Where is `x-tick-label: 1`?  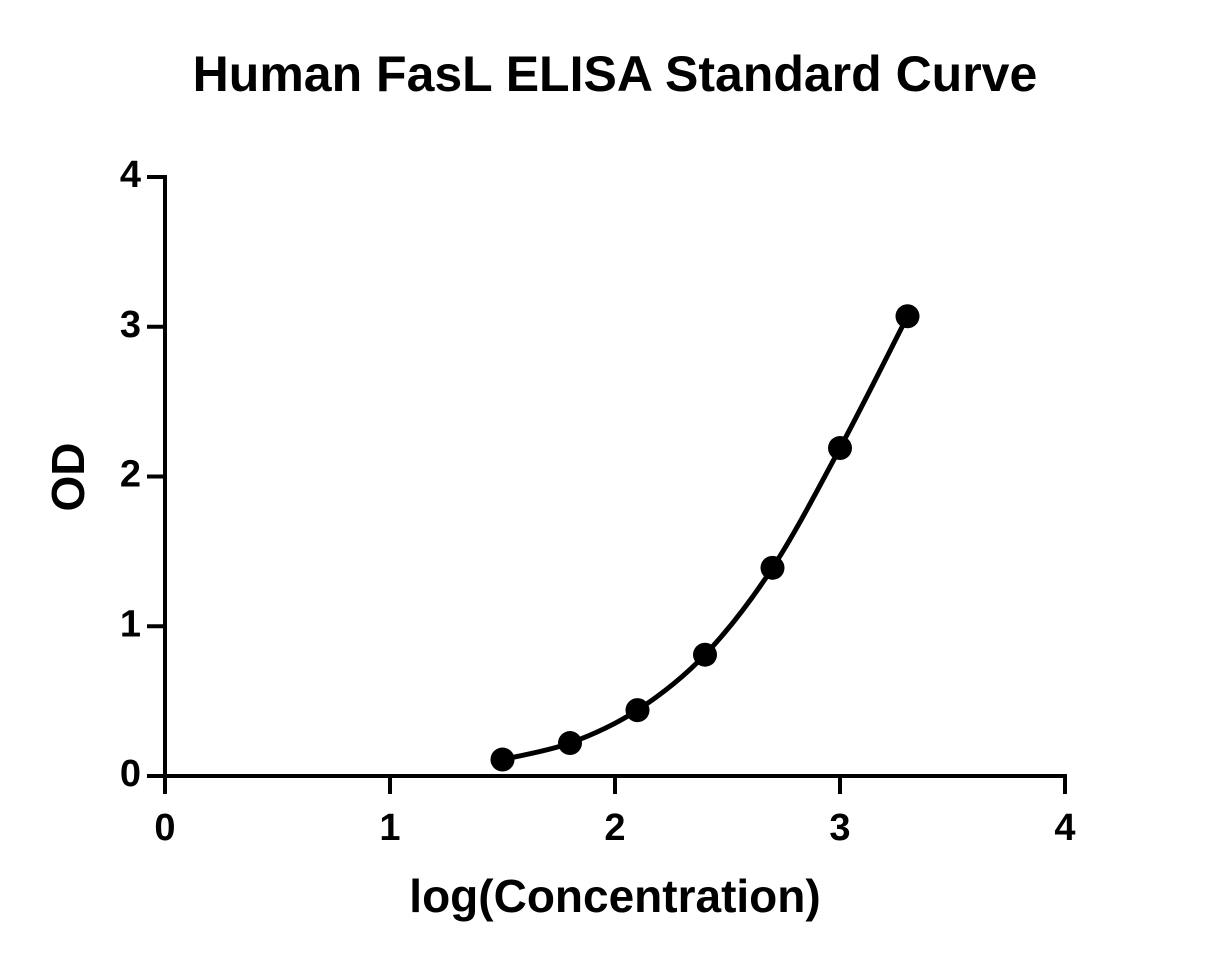 x-tick-label: 1 is located at coordinates (389, 828).